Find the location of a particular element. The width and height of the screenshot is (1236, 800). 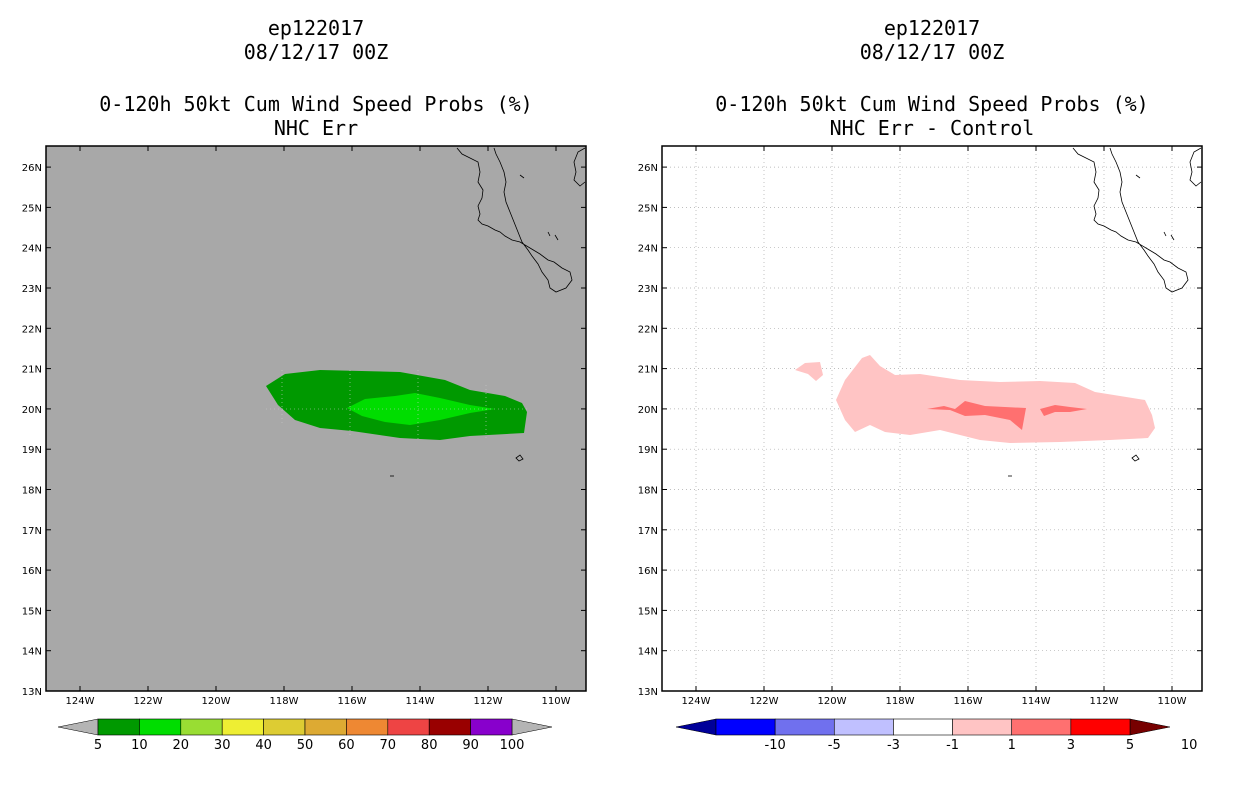

left-lat-label: 16N is located at coordinates (32, 571).